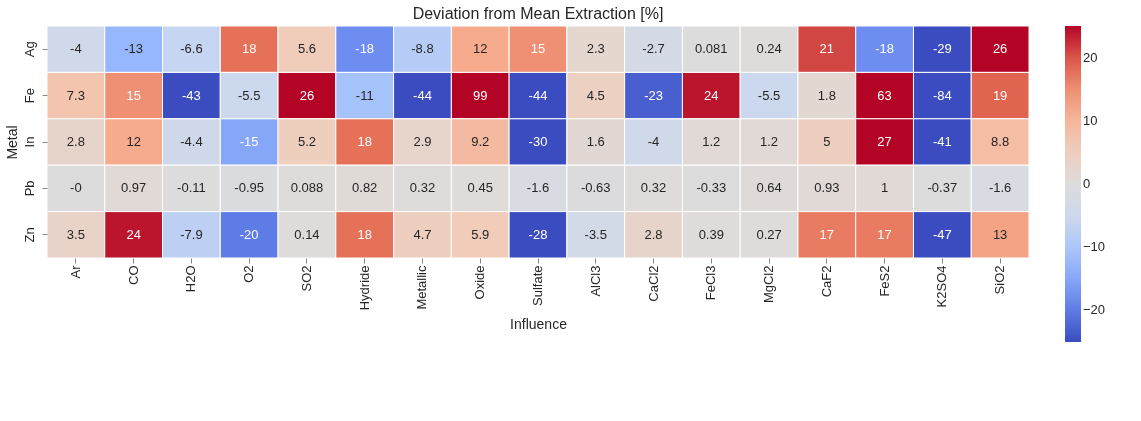 The image size is (1141, 421). I want to click on color-bar-label: 10, so click(1090, 120).